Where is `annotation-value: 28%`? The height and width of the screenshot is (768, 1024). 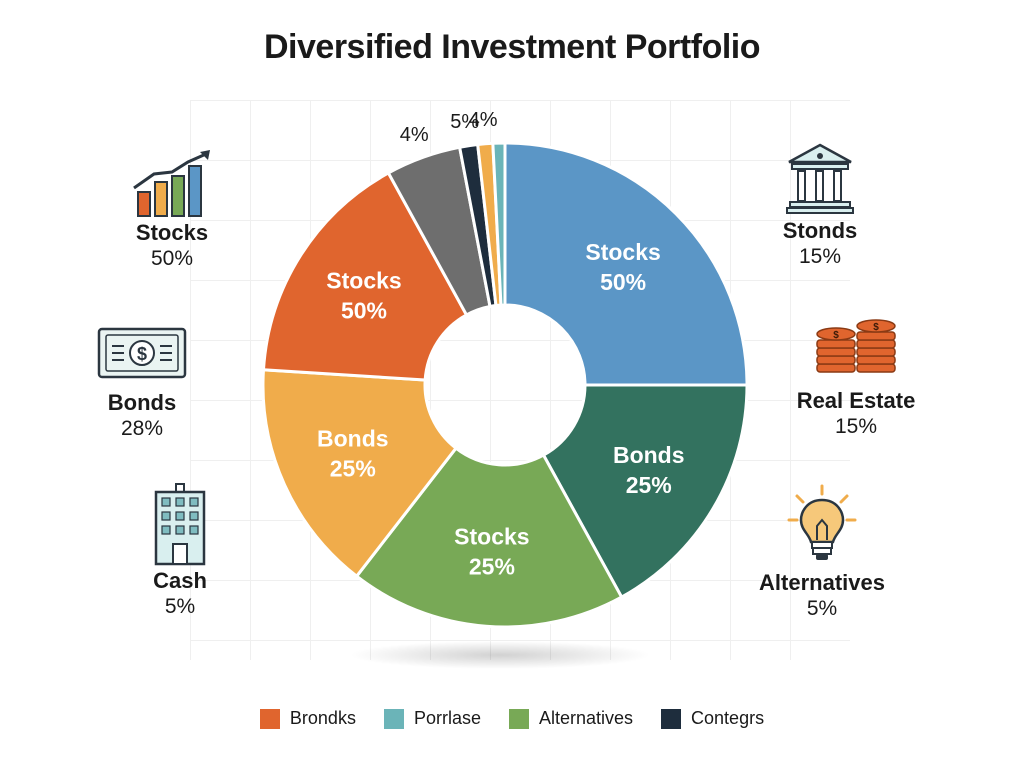
annotation-value: 28% is located at coordinates (142, 428).